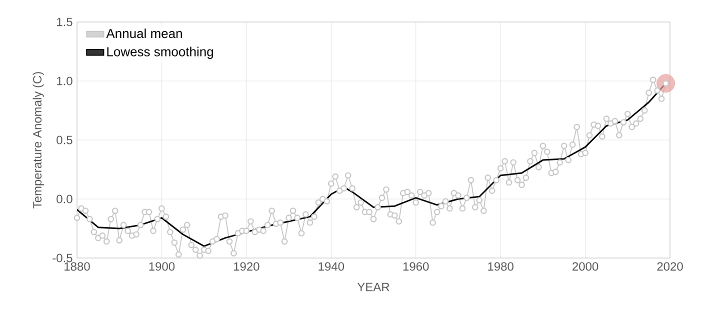 The image size is (720, 322). What do you see at coordinates (64, 140) in the screenshot?
I see `y-tick-label: 0.5` at bounding box center [64, 140].